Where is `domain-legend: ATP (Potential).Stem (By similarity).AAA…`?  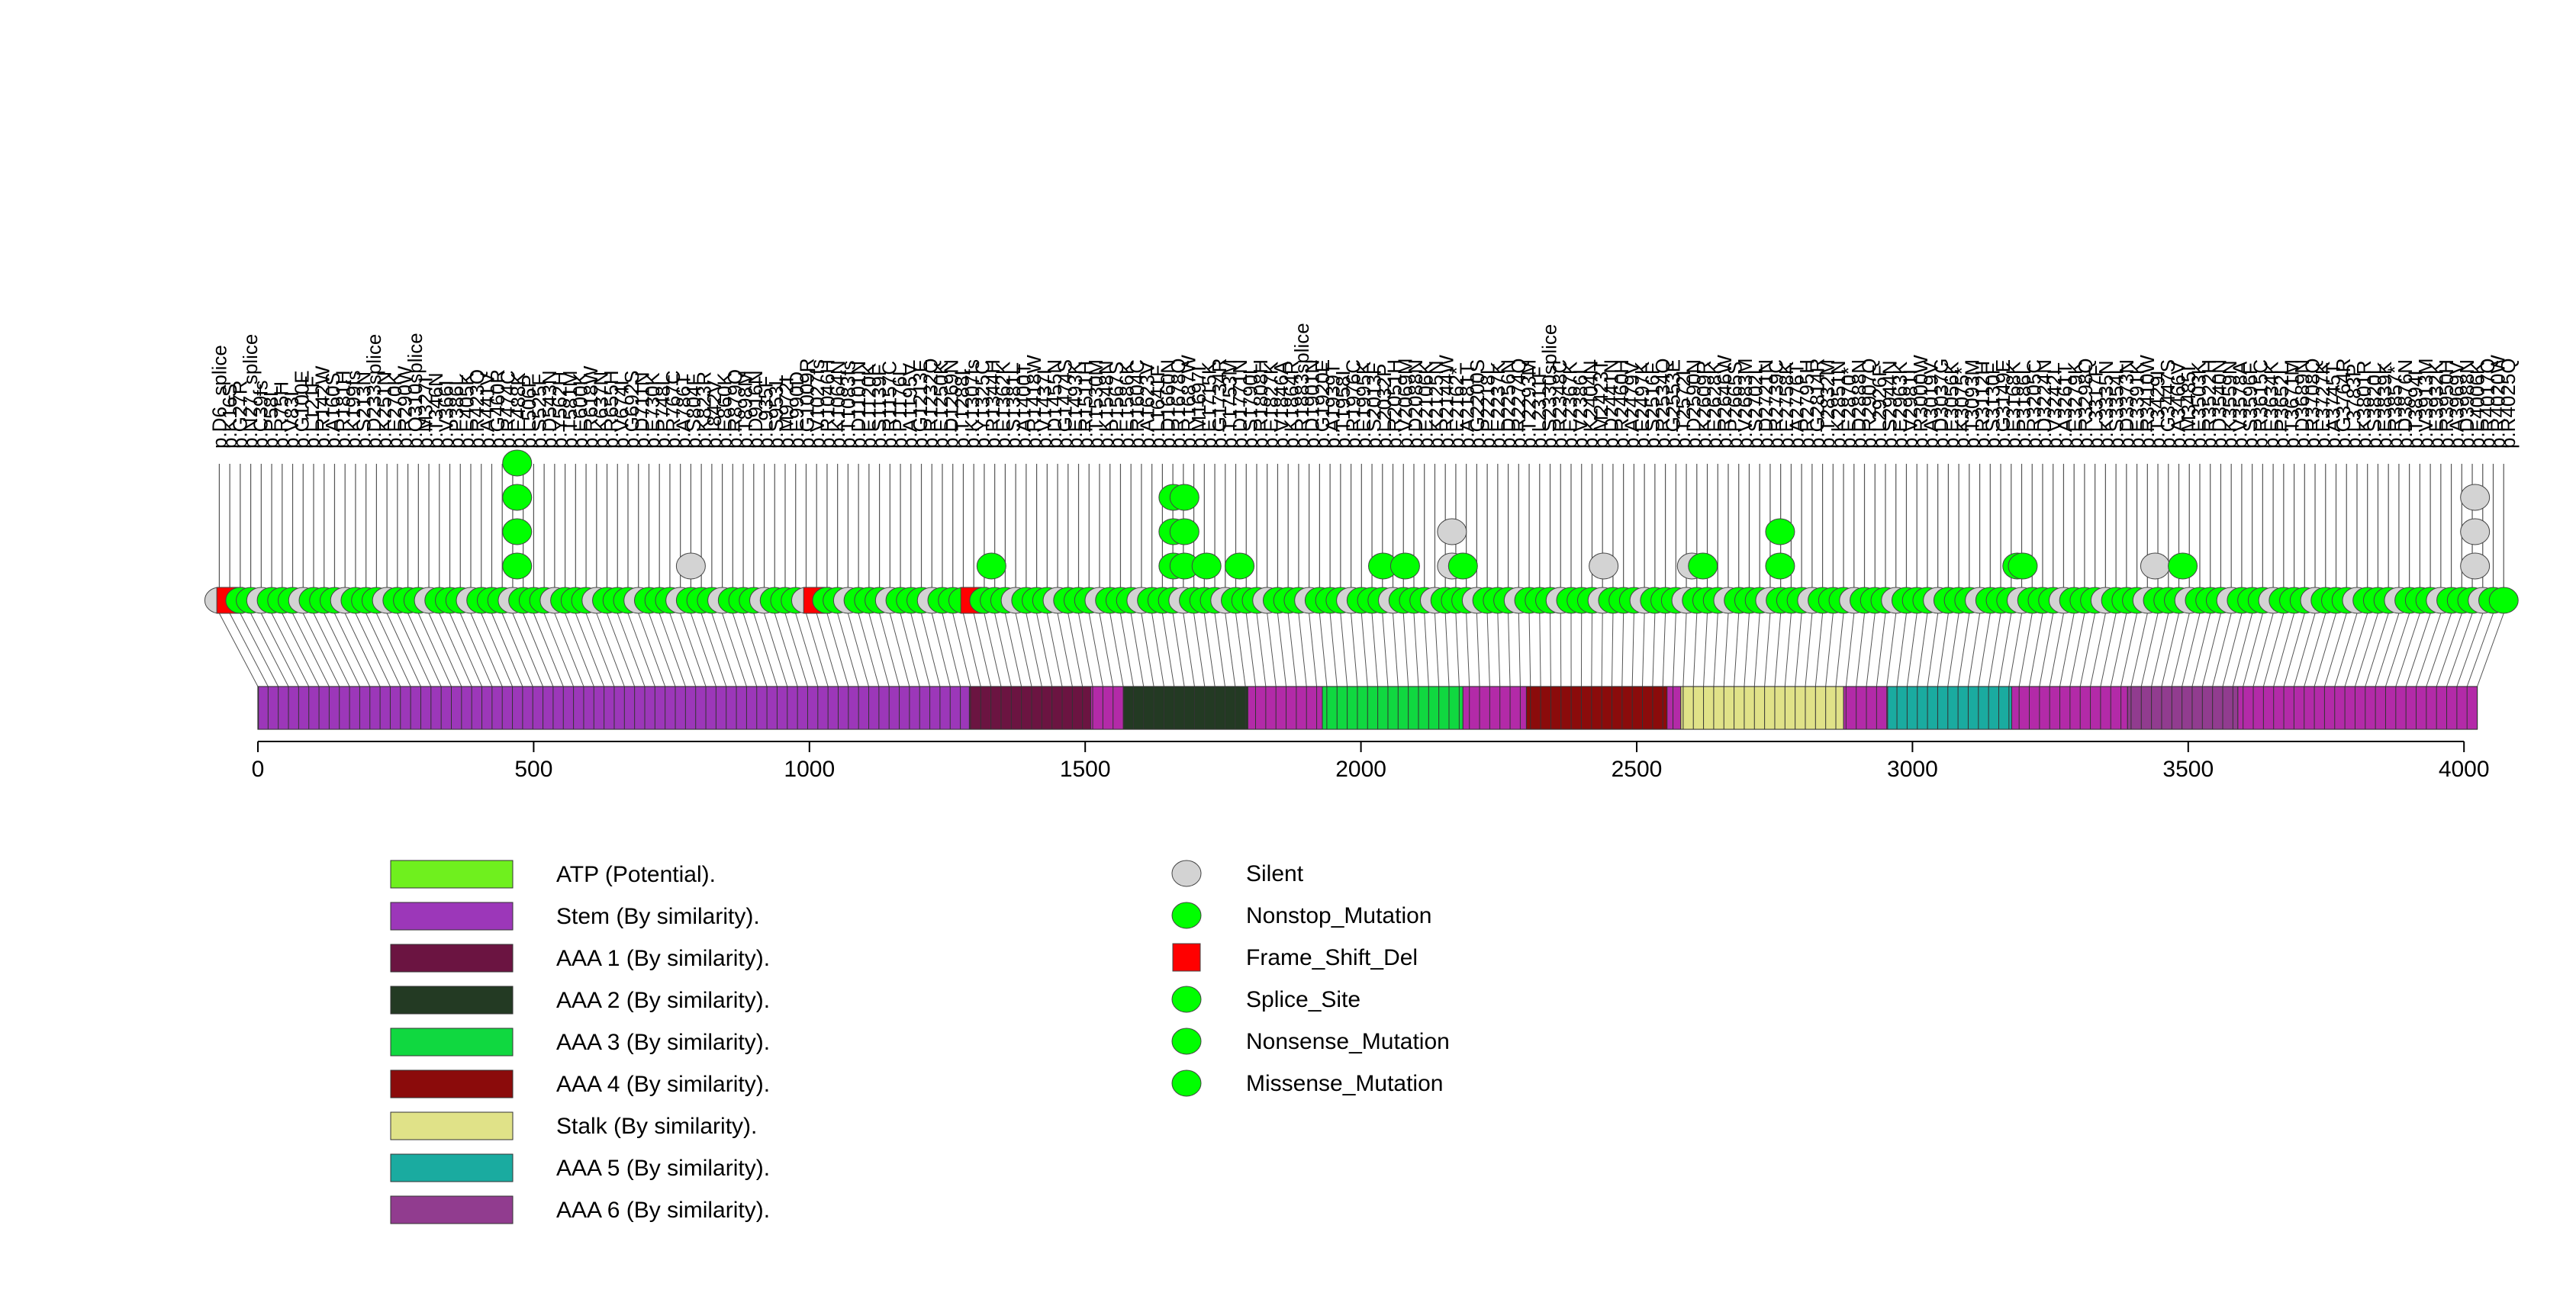
domain-legend: ATP (Potential).Stem (By similarity).AAA… is located at coordinates (580, 1042).